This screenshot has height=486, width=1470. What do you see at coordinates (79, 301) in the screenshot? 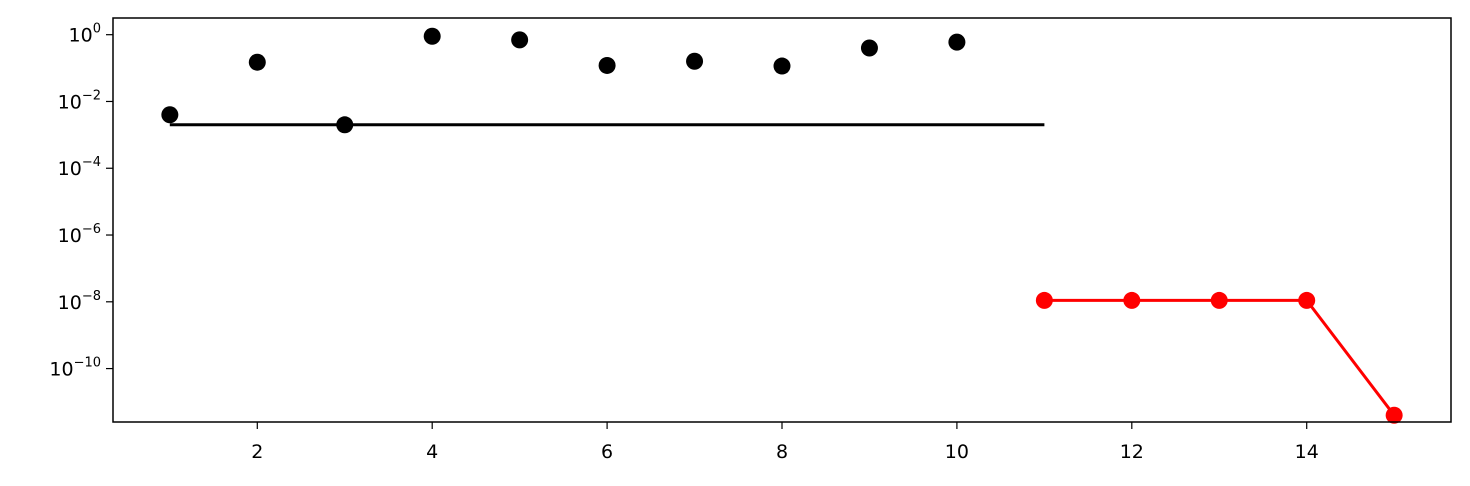
I see `y-tick-label: 10⁻⁸` at bounding box center [79, 301].